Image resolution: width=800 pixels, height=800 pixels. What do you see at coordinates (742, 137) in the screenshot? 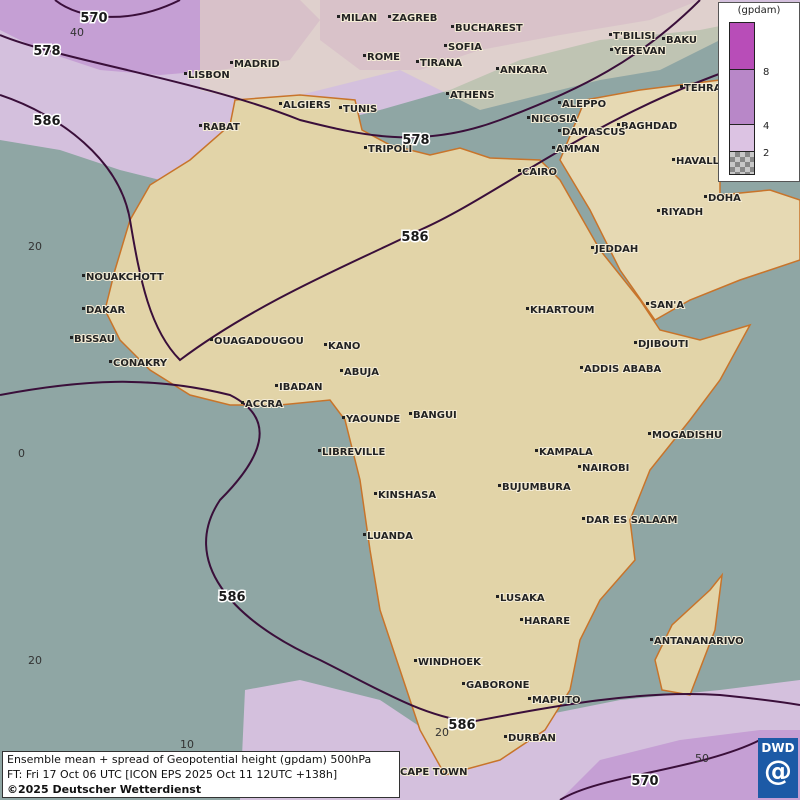
I see `legend-swatch-low` at bounding box center [742, 137].